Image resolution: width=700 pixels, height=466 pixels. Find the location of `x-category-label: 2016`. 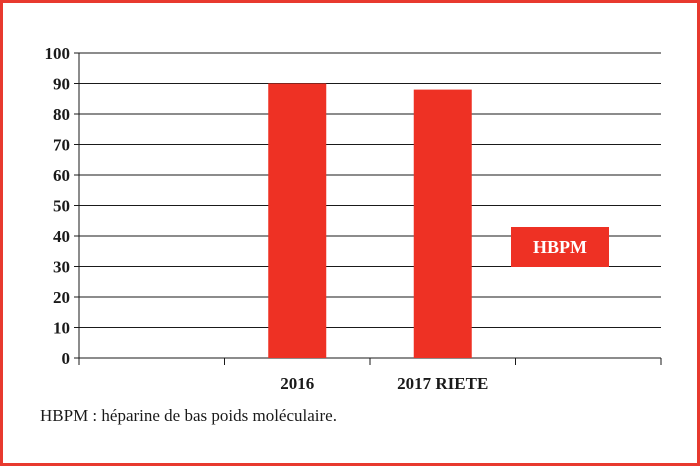

x-category-label: 2016 is located at coordinates (297, 383).